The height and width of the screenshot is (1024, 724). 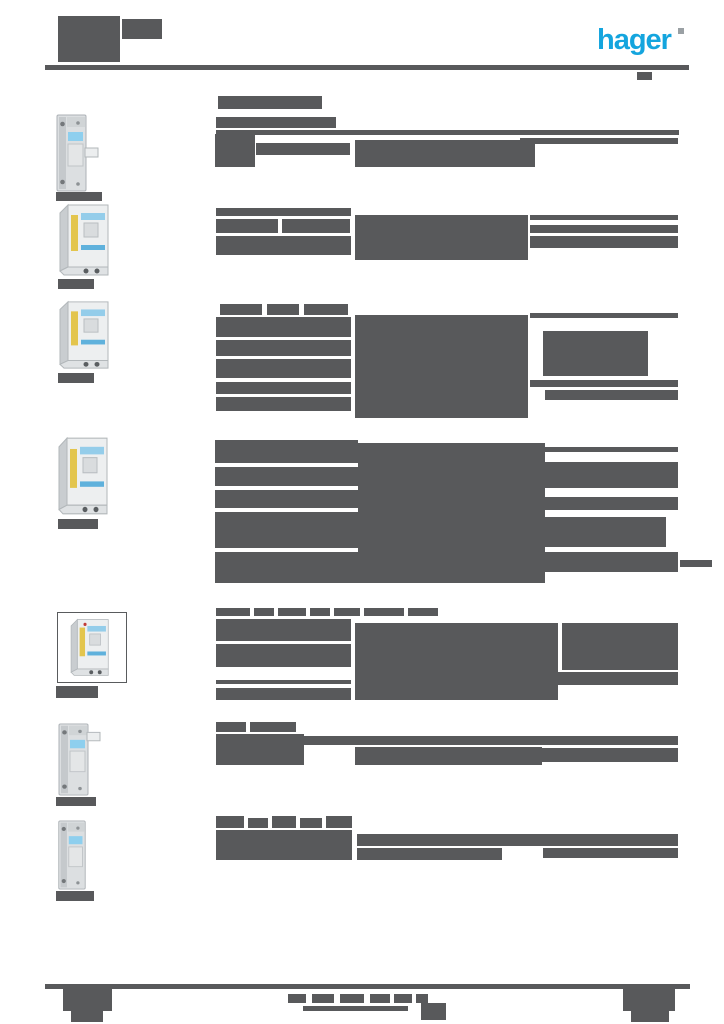 What do you see at coordinates (270, 102) in the screenshot?
I see `section-title-blob` at bounding box center [270, 102].